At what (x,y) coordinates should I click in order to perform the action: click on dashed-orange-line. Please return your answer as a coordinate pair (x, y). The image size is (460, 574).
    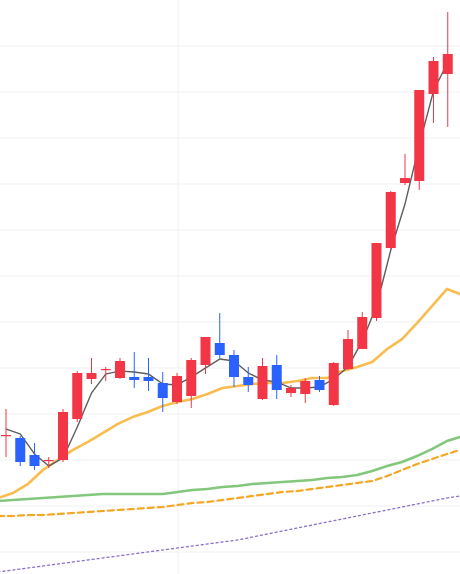
    Looking at the image, I should click on (230, 483).